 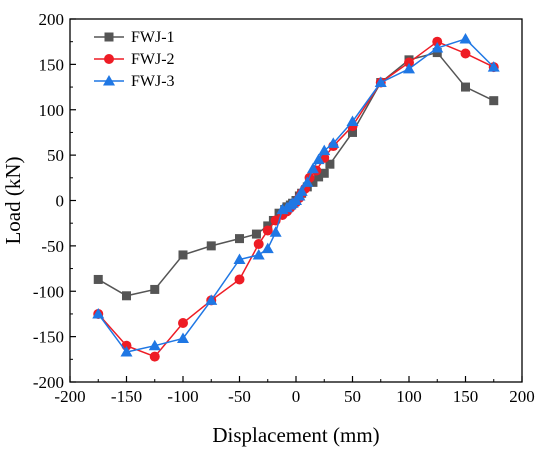 I want to click on x-tick-label: 150, so click(x=466, y=396).